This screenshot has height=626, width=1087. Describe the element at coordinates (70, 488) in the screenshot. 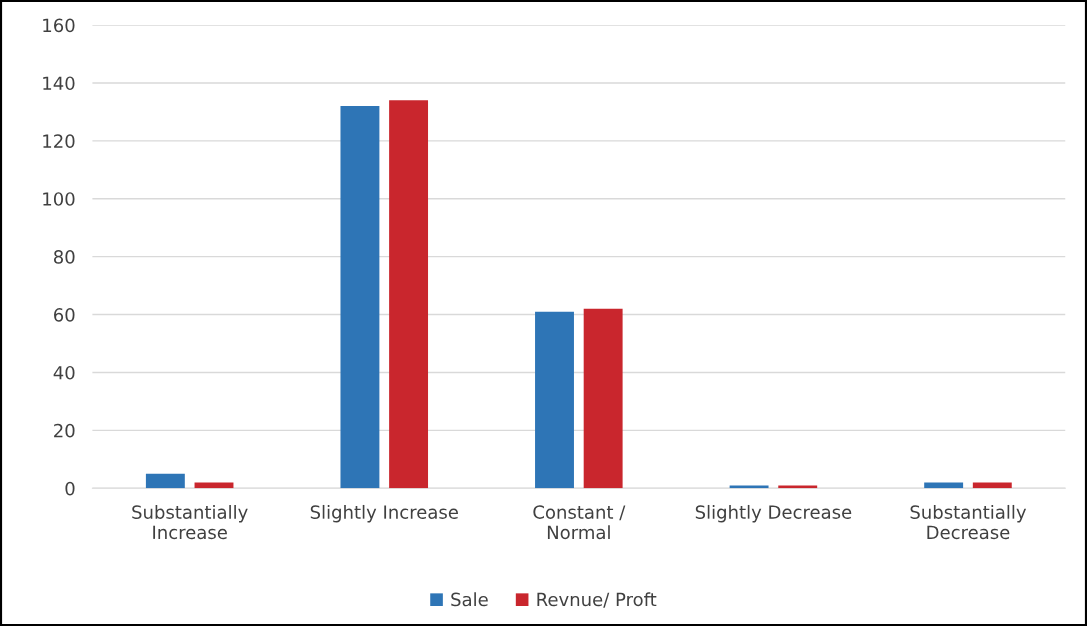

I see `y-tick-label: 0` at that location.